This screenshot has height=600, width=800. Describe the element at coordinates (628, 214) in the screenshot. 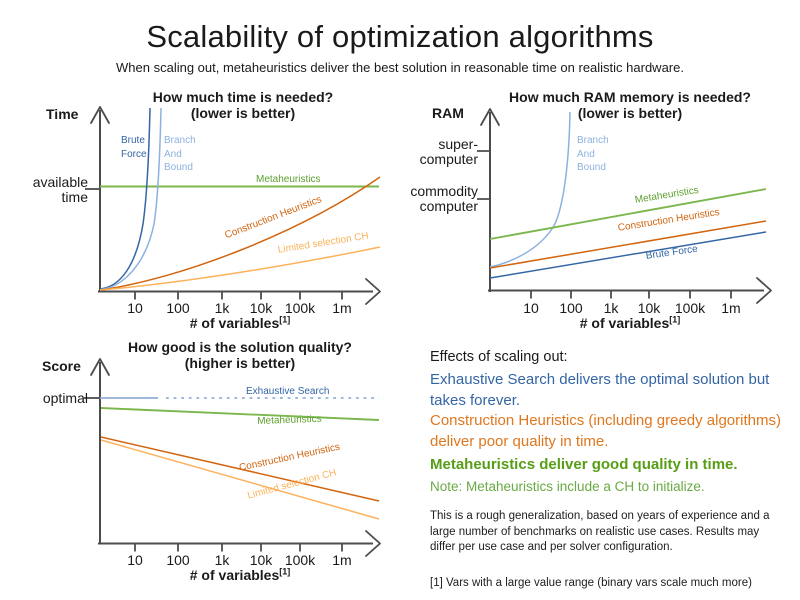

I see `ram-metaheuristics-curve` at that location.